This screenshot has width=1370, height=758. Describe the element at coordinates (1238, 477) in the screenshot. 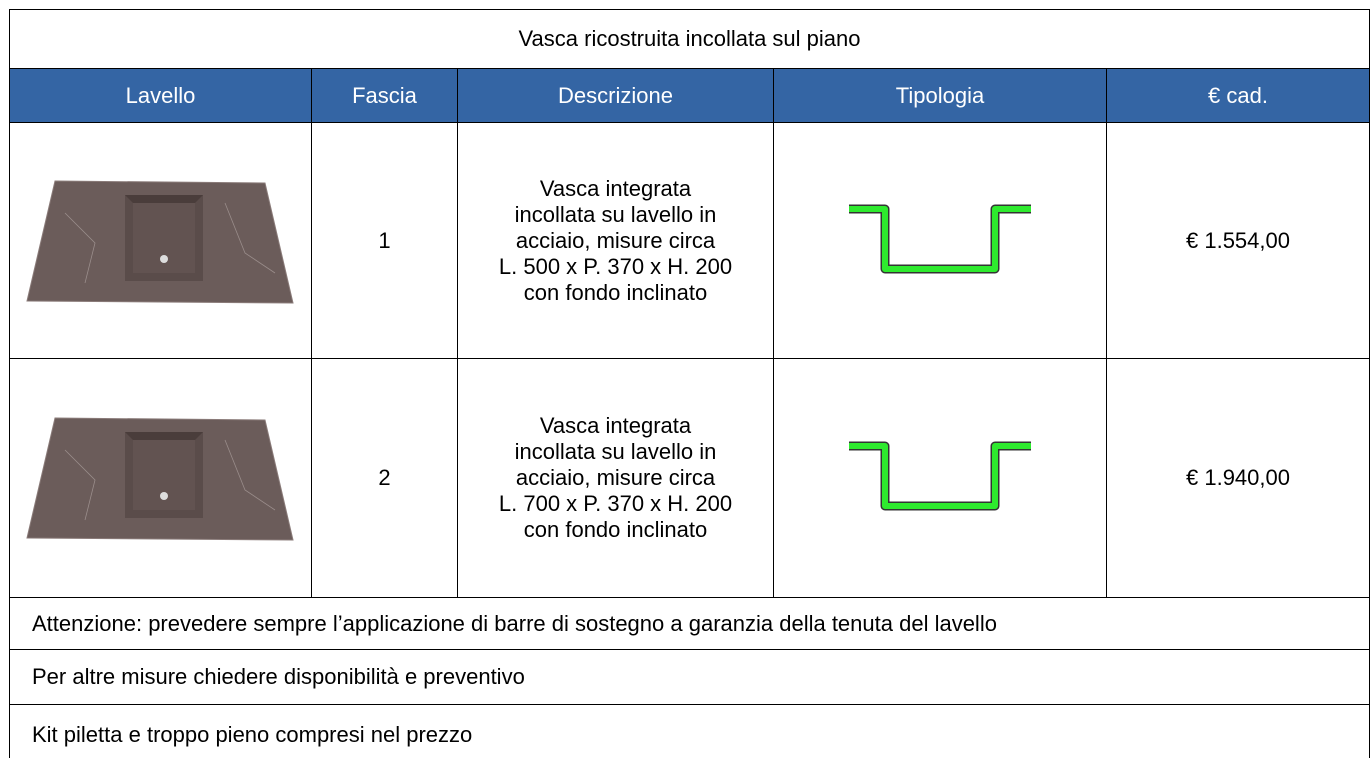

I see `price: € 1.940,00` at that location.